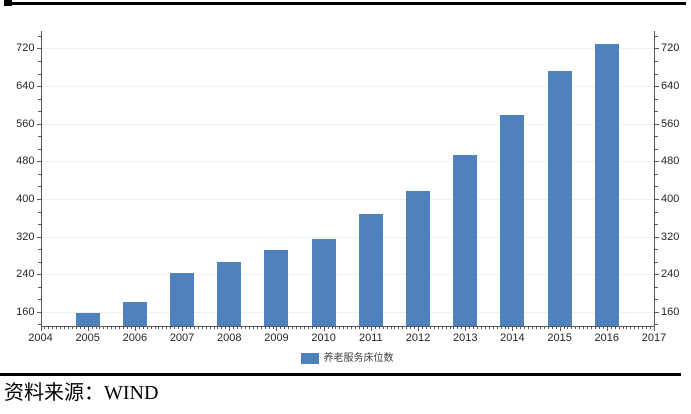 The width and height of the screenshot is (691, 414). Describe the element at coordinates (25, 123) in the screenshot. I see `y-axis-label-left: 560` at that location.